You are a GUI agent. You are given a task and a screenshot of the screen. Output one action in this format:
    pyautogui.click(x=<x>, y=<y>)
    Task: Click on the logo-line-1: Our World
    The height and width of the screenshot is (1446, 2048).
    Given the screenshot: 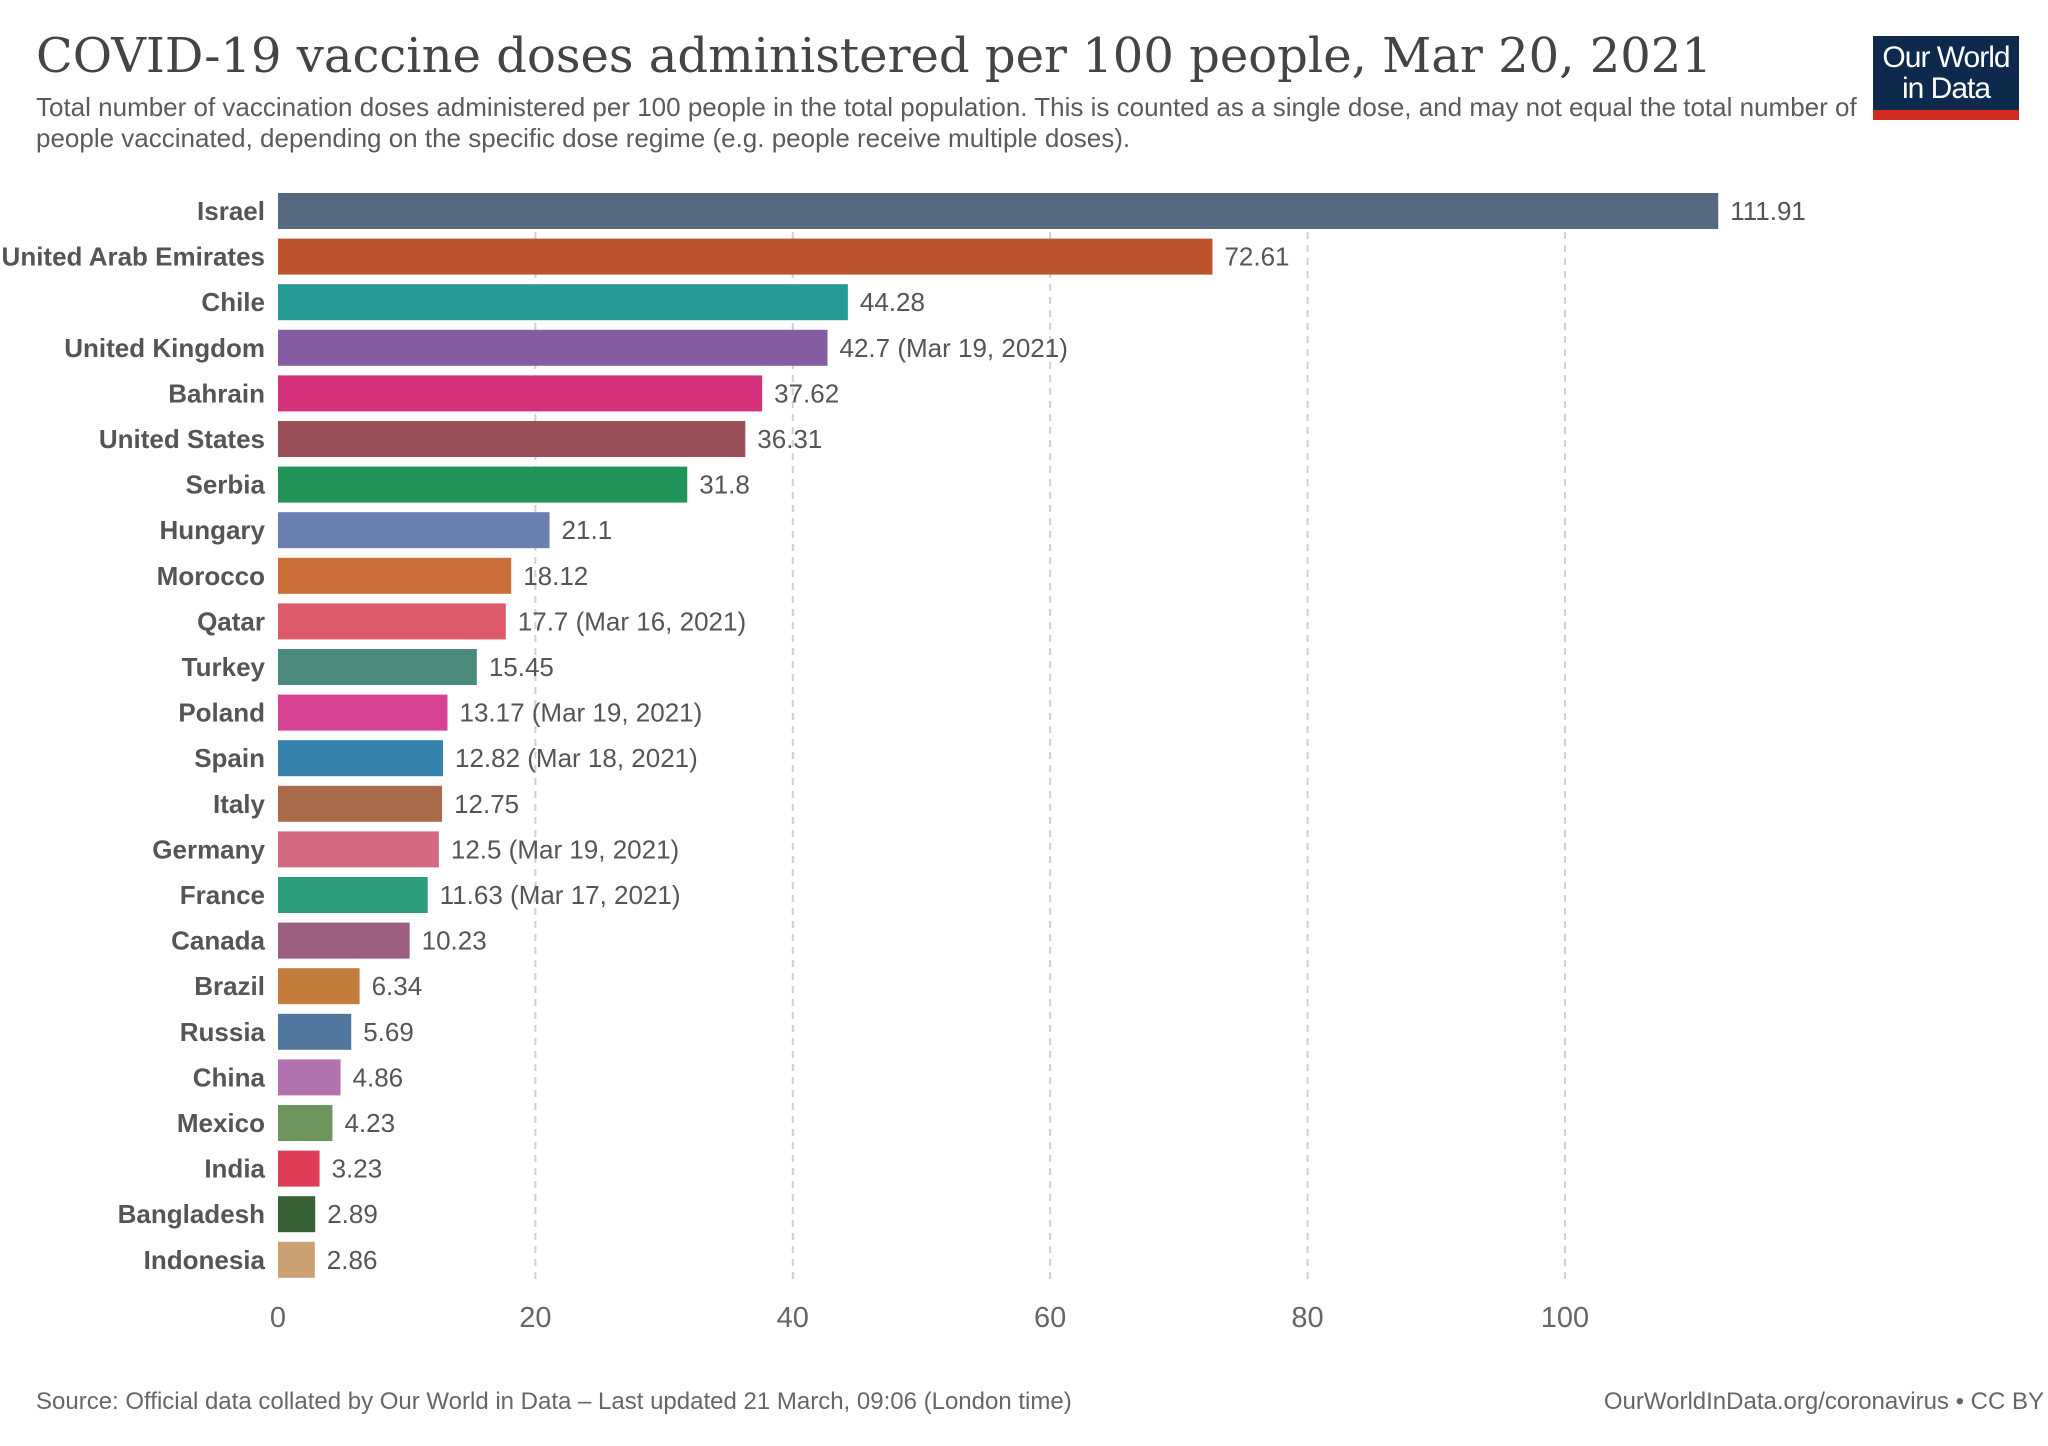 What is the action you would take?
    pyautogui.click(x=1946, y=57)
    